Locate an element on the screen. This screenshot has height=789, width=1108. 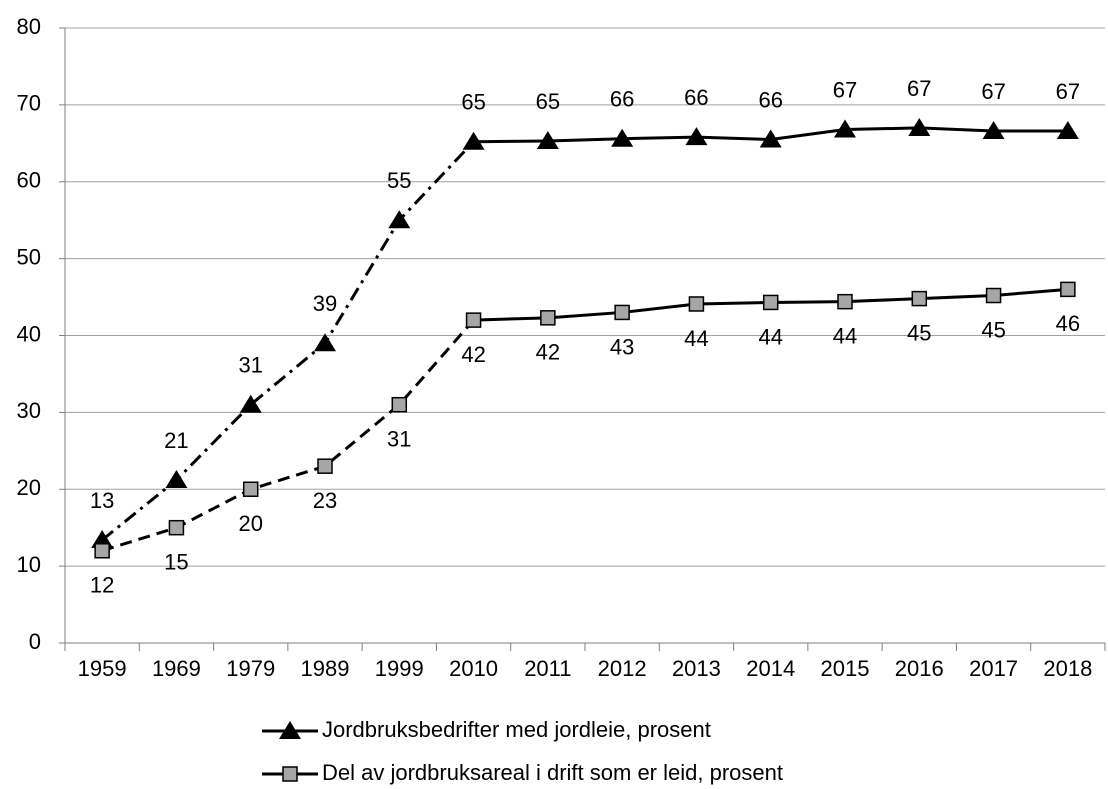
y-tick-label: 30 is located at coordinates (29, 410).